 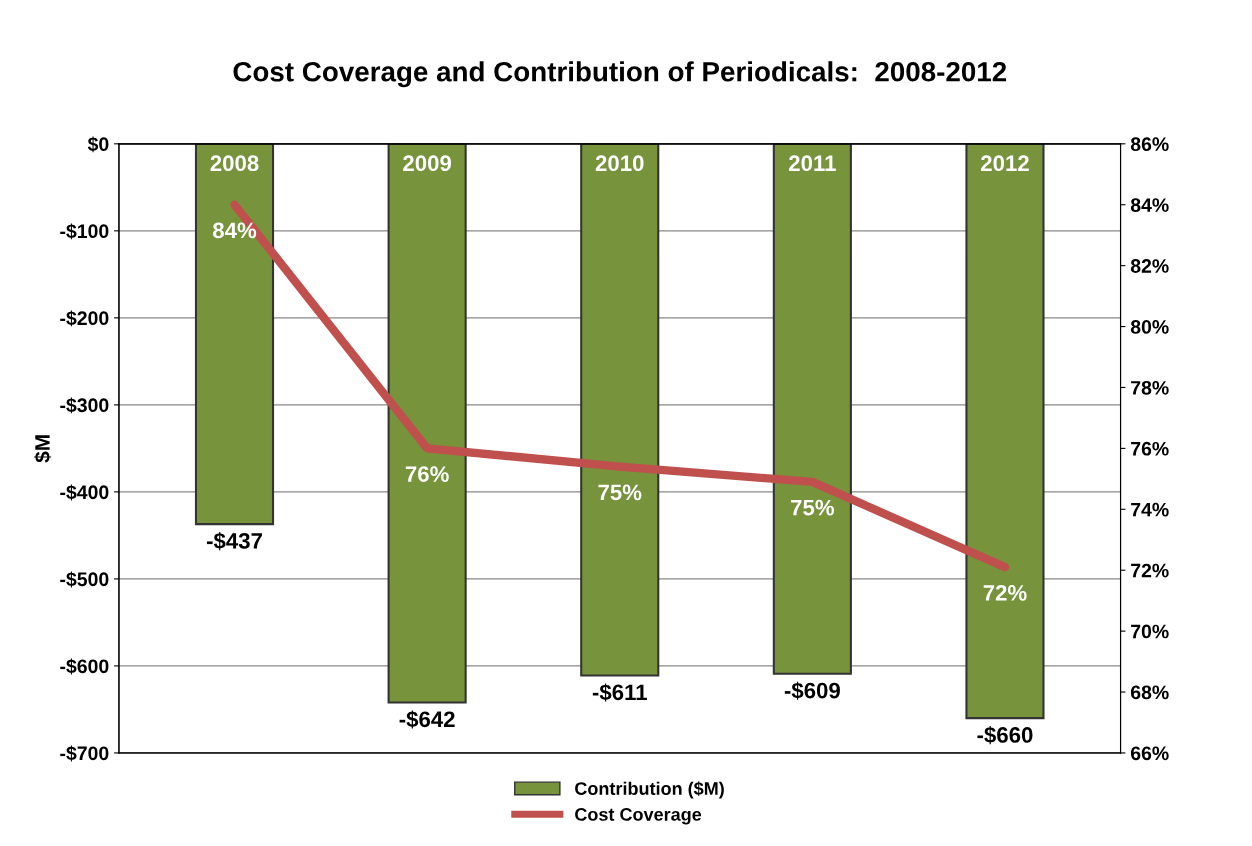 What do you see at coordinates (1149, 144) in the screenshot?
I see `y2-tick-label: 86%` at bounding box center [1149, 144].